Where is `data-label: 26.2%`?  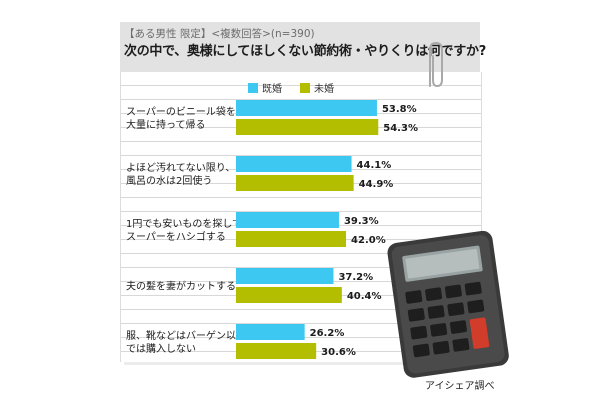 data-label: 26.2% is located at coordinates (327, 333).